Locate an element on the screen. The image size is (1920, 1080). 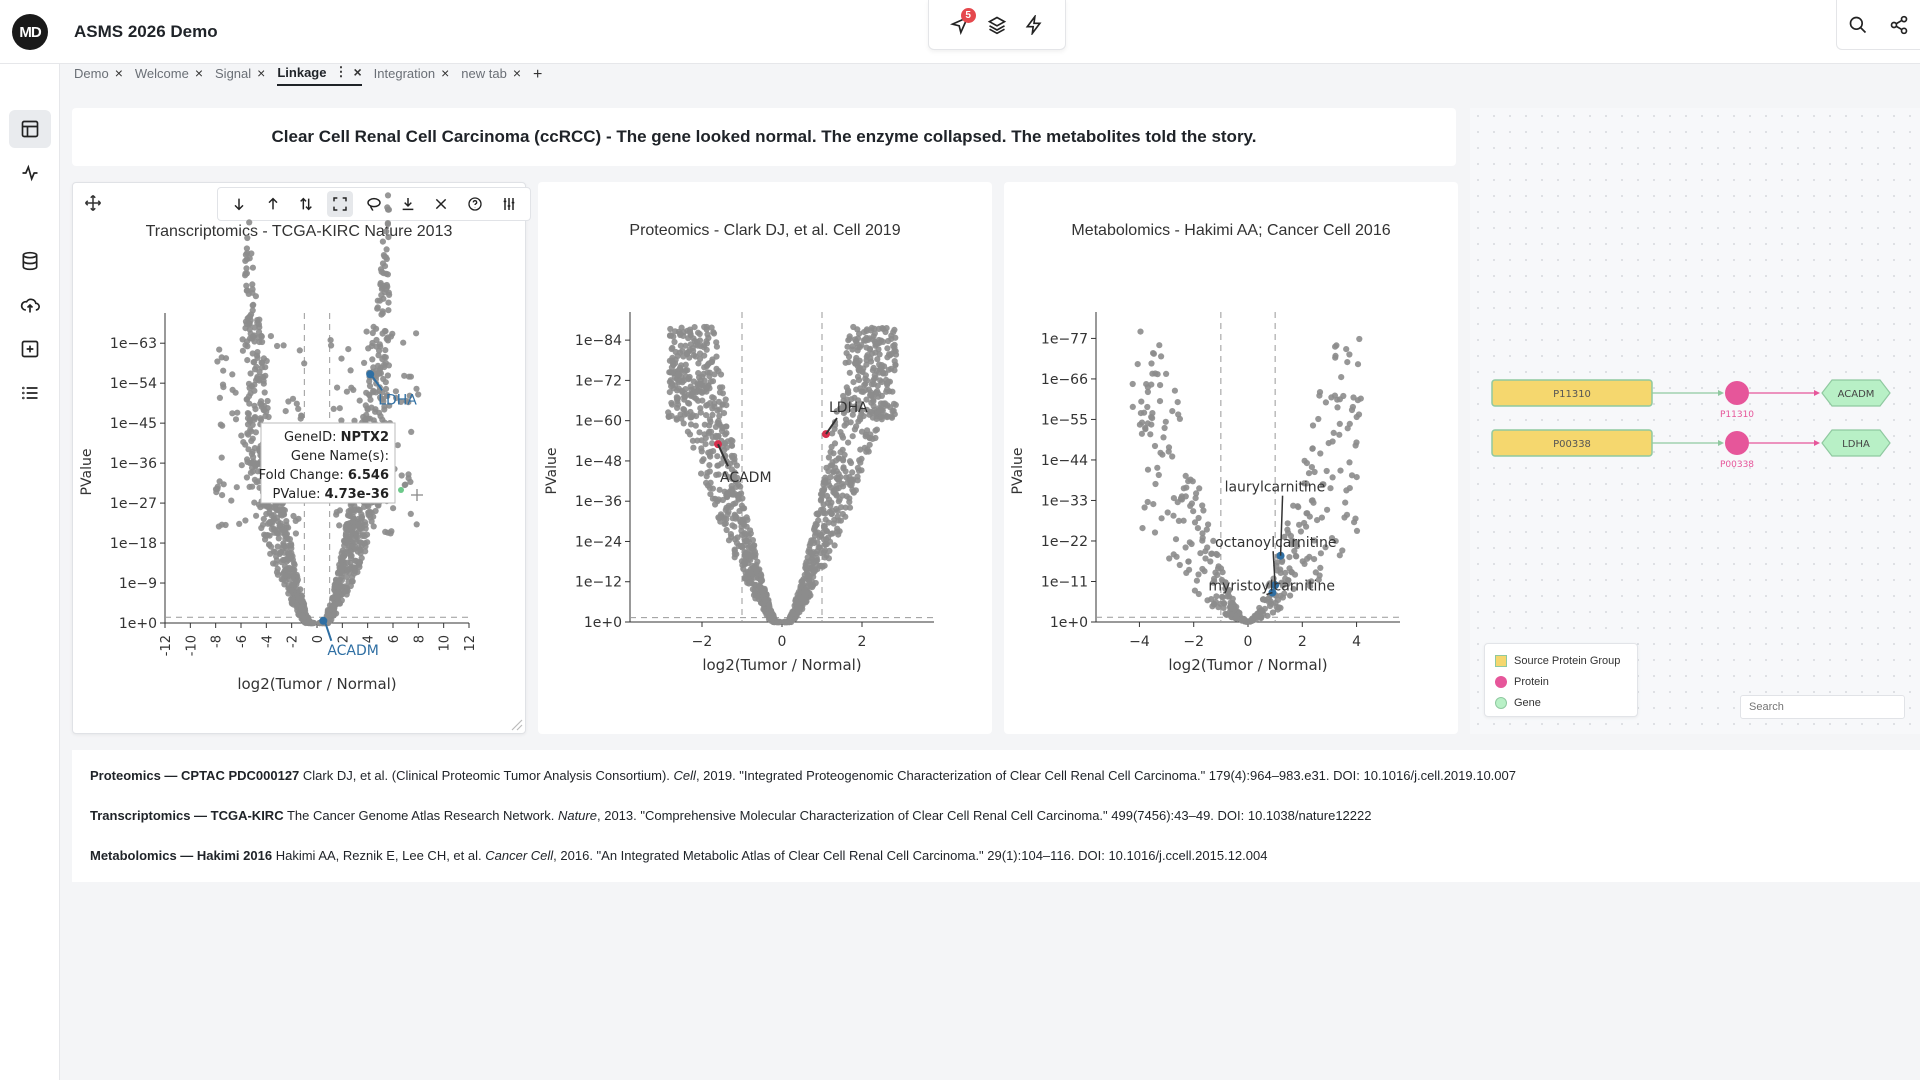
sort-both-button is located at coordinates (306, 204).